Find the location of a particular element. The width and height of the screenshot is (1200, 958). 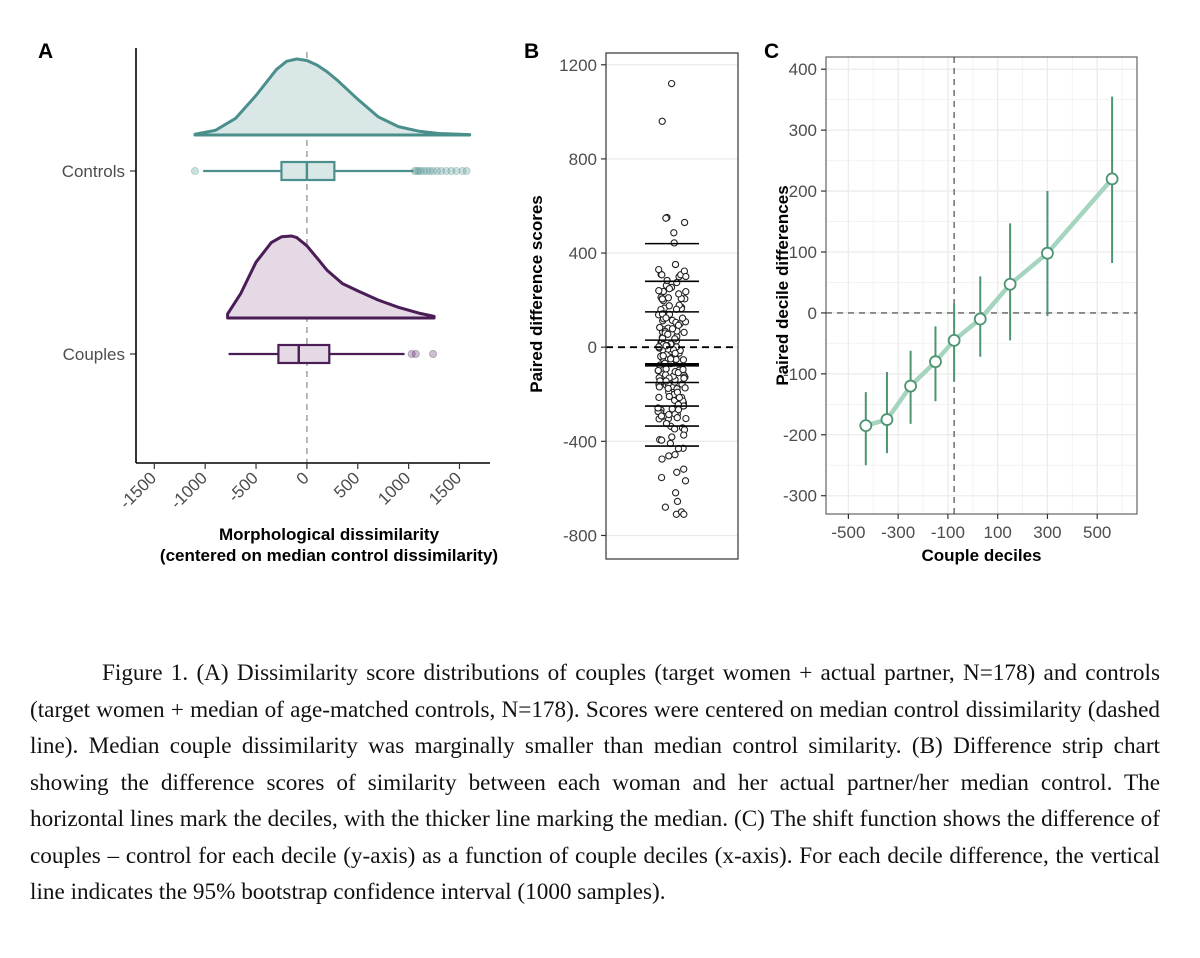

y-label-couples: Couples is located at coordinates (94, 354).